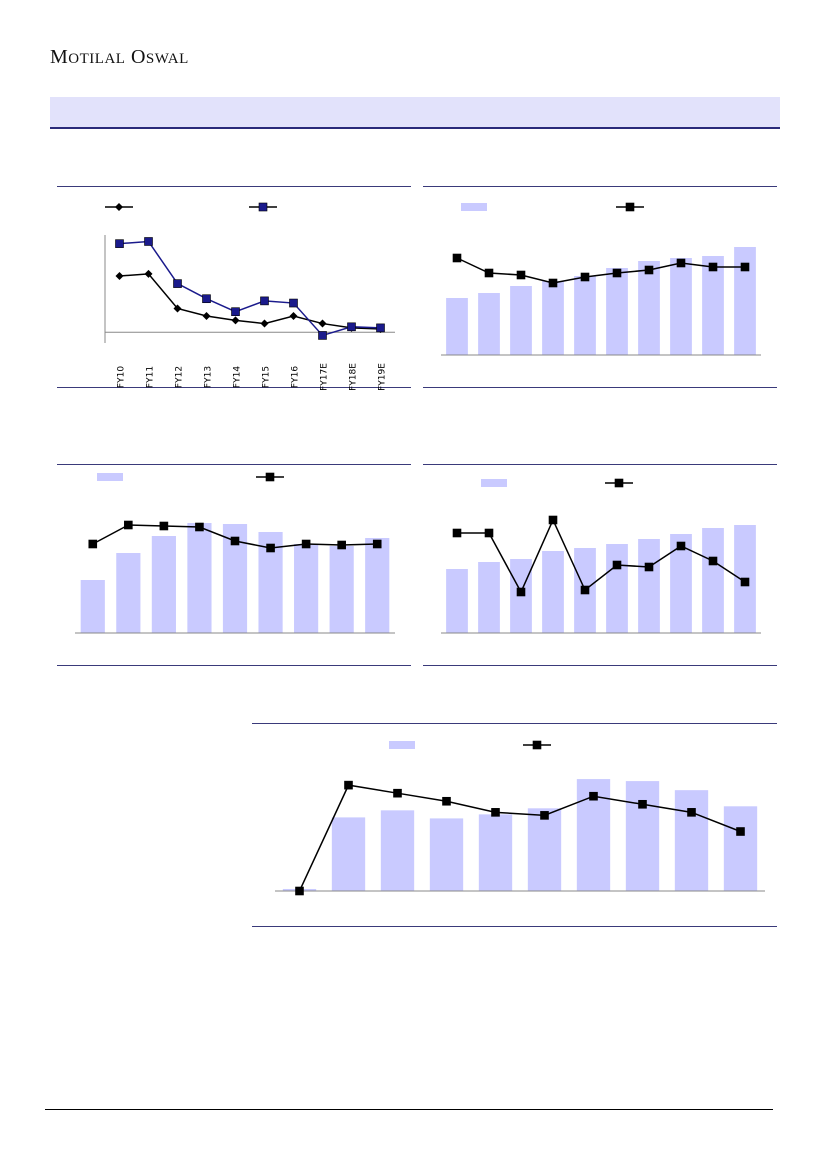  What do you see at coordinates (296, 377) in the screenshot?
I see `chart-1-x-tick: FY16` at bounding box center [296, 377].